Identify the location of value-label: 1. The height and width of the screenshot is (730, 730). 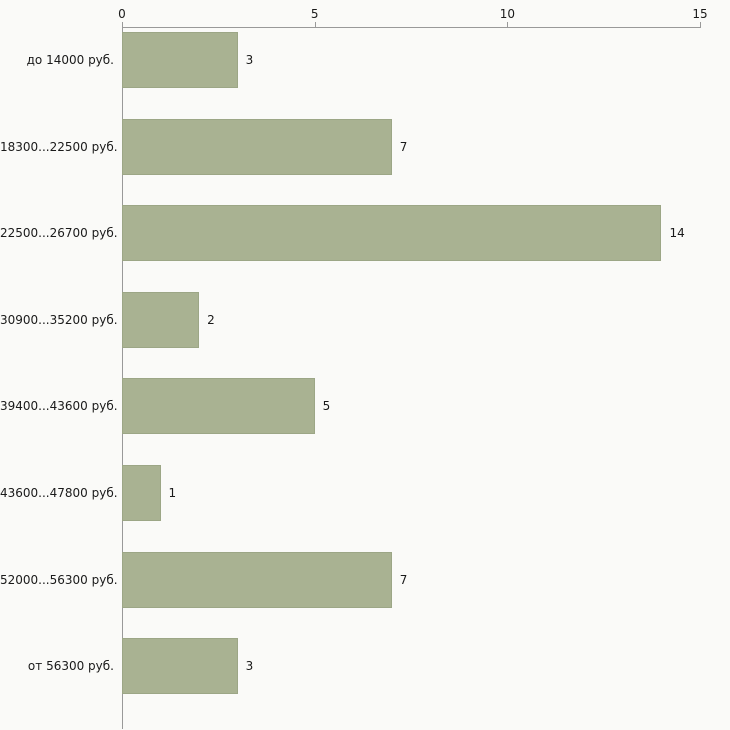
(172, 493).